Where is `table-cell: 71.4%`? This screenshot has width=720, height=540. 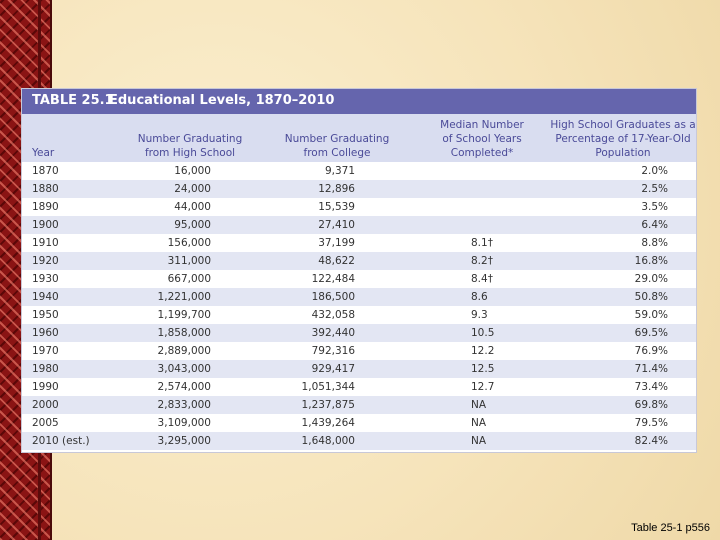 table-cell: 71.4% is located at coordinates (651, 369).